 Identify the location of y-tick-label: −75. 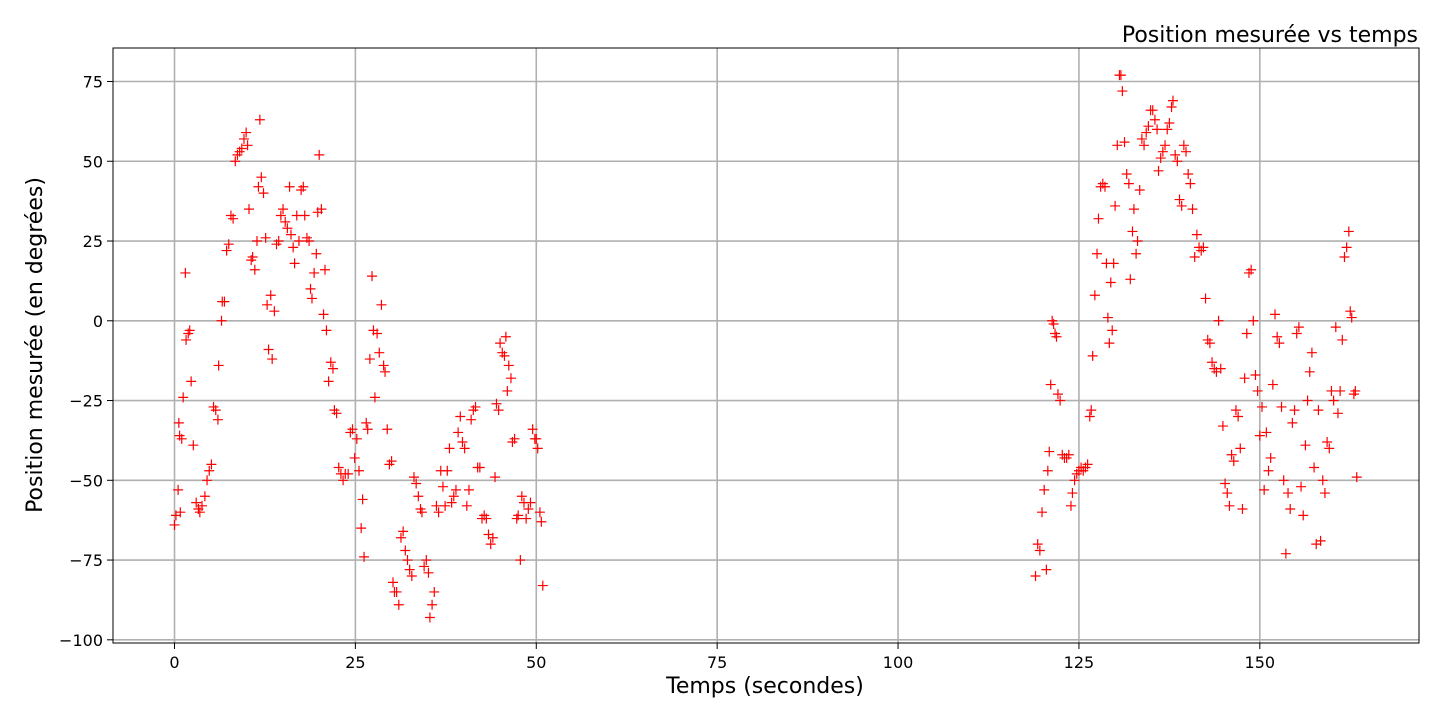
(86, 560).